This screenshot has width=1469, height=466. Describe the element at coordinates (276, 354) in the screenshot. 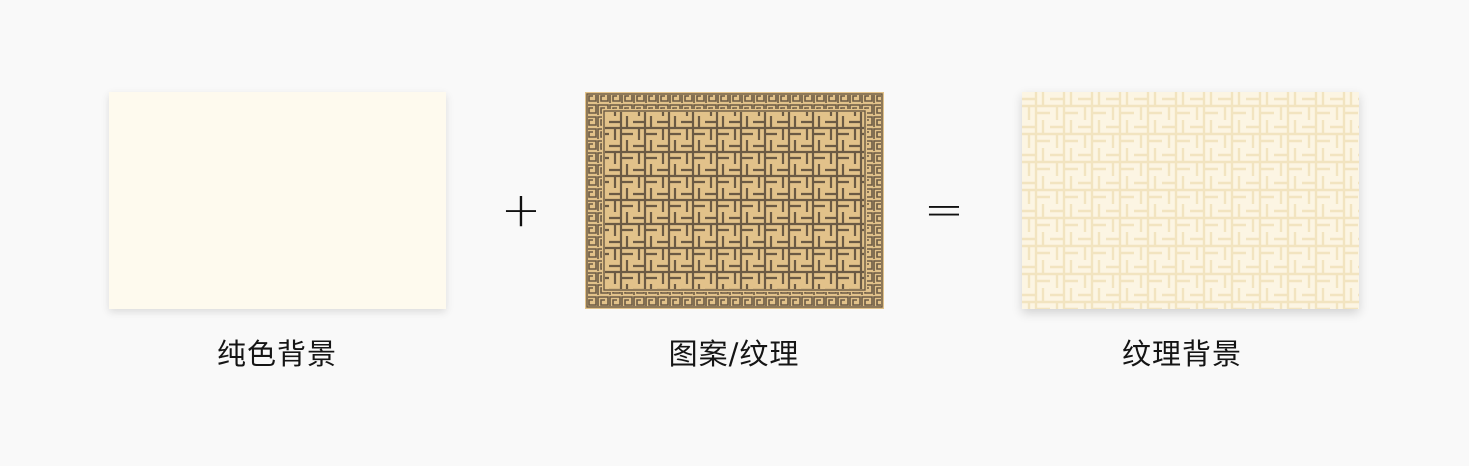

I see `solid-color-label: 纯色背景` at that location.